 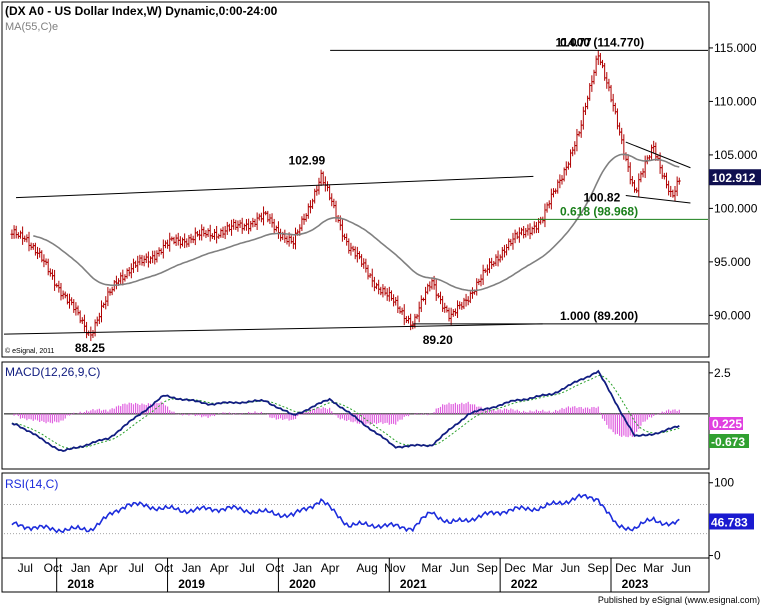 I want to click on x-month-label: Aug, so click(x=366, y=568).